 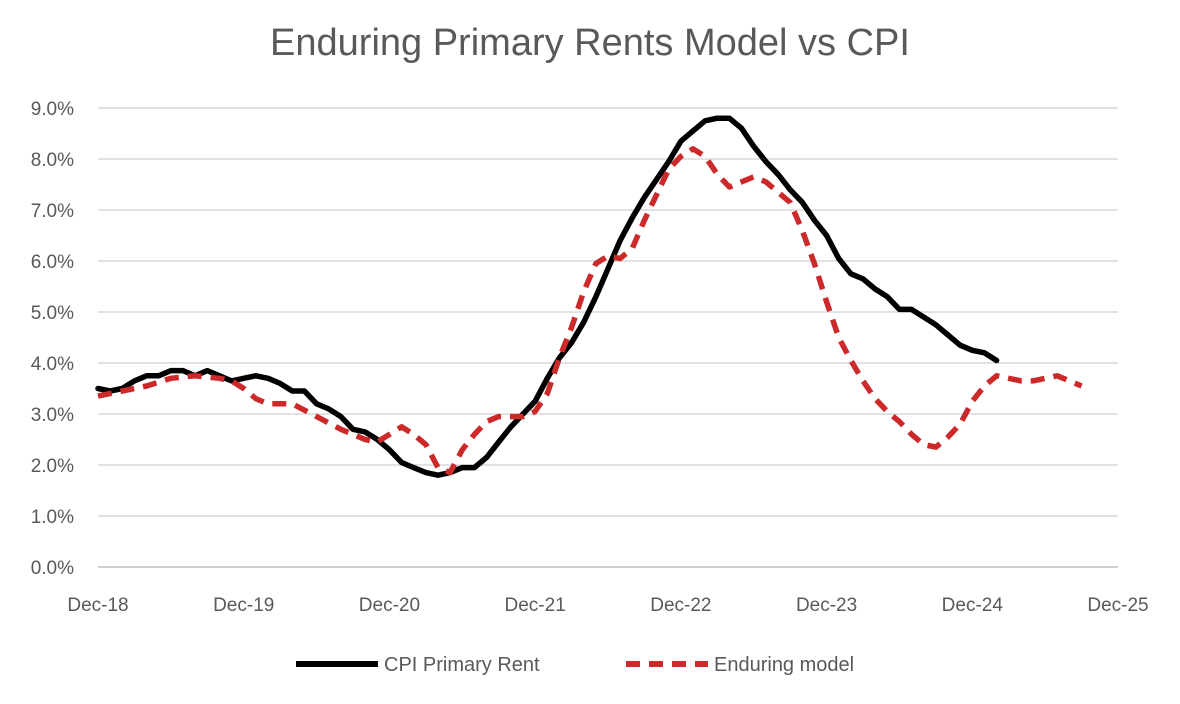 What do you see at coordinates (535, 605) in the screenshot?
I see `x-tick-label: Dec-21` at bounding box center [535, 605].